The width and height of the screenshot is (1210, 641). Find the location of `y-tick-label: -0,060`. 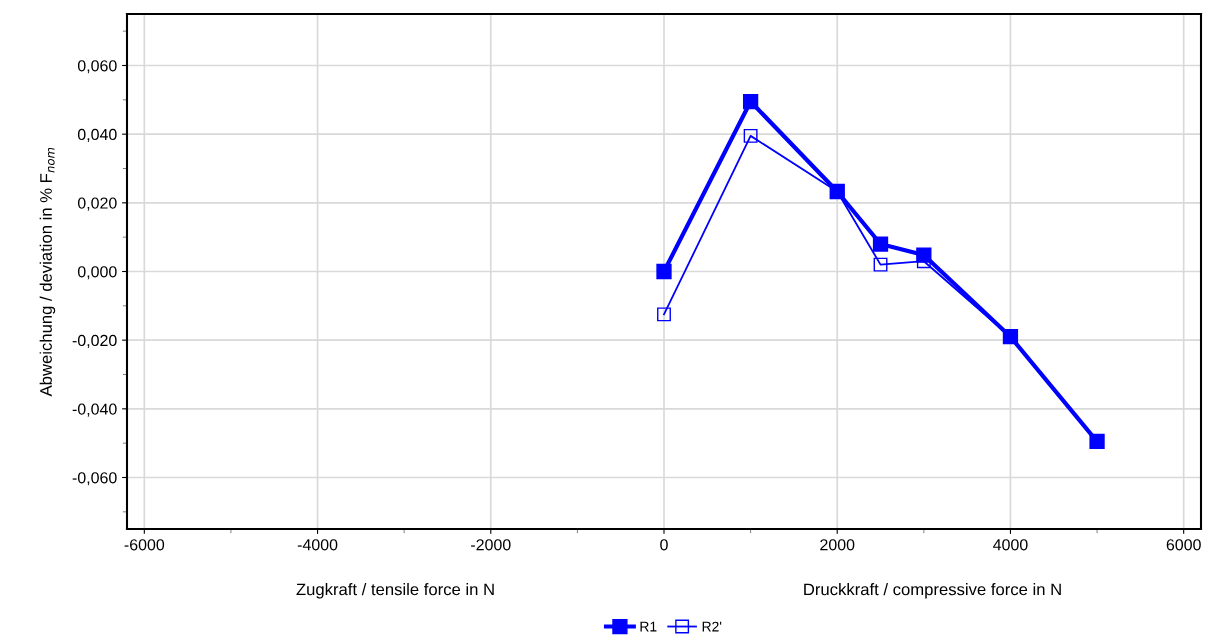

y-tick-label: -0,060 is located at coordinates (94, 479).